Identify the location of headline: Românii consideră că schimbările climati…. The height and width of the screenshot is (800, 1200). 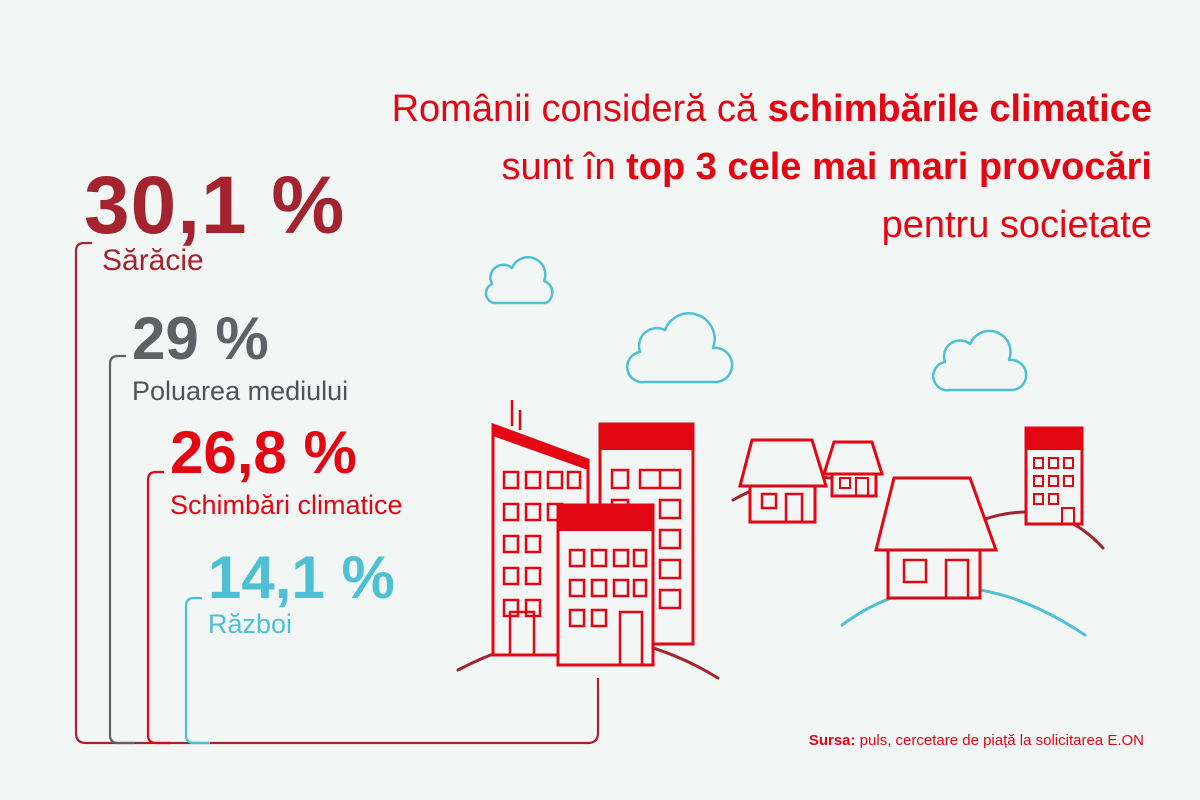
(772, 167).